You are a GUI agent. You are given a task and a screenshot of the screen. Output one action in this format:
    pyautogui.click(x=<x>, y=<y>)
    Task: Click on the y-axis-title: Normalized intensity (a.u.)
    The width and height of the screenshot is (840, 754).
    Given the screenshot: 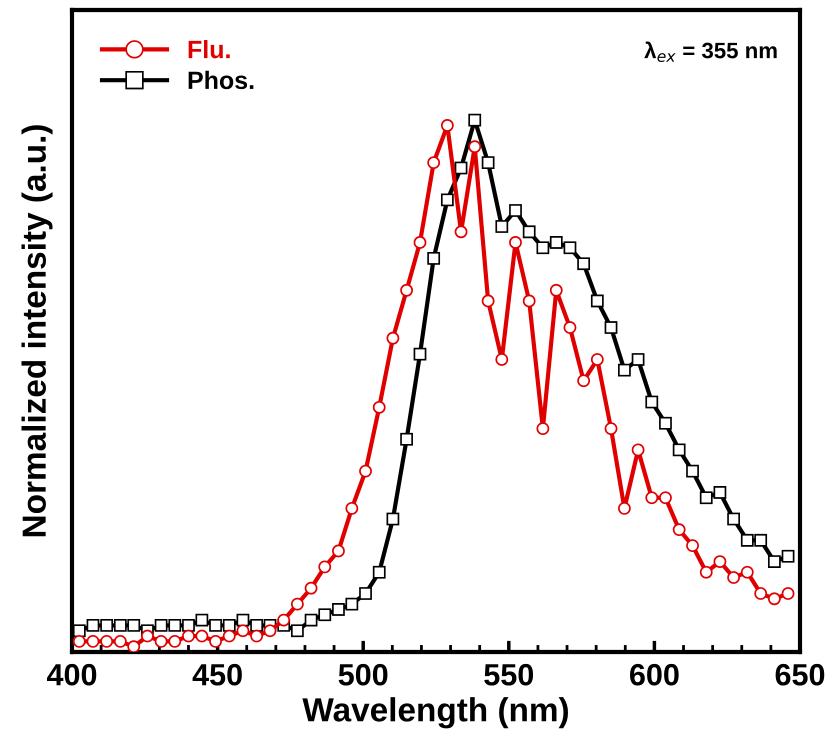 What is the action you would take?
    pyautogui.click(x=37, y=330)
    